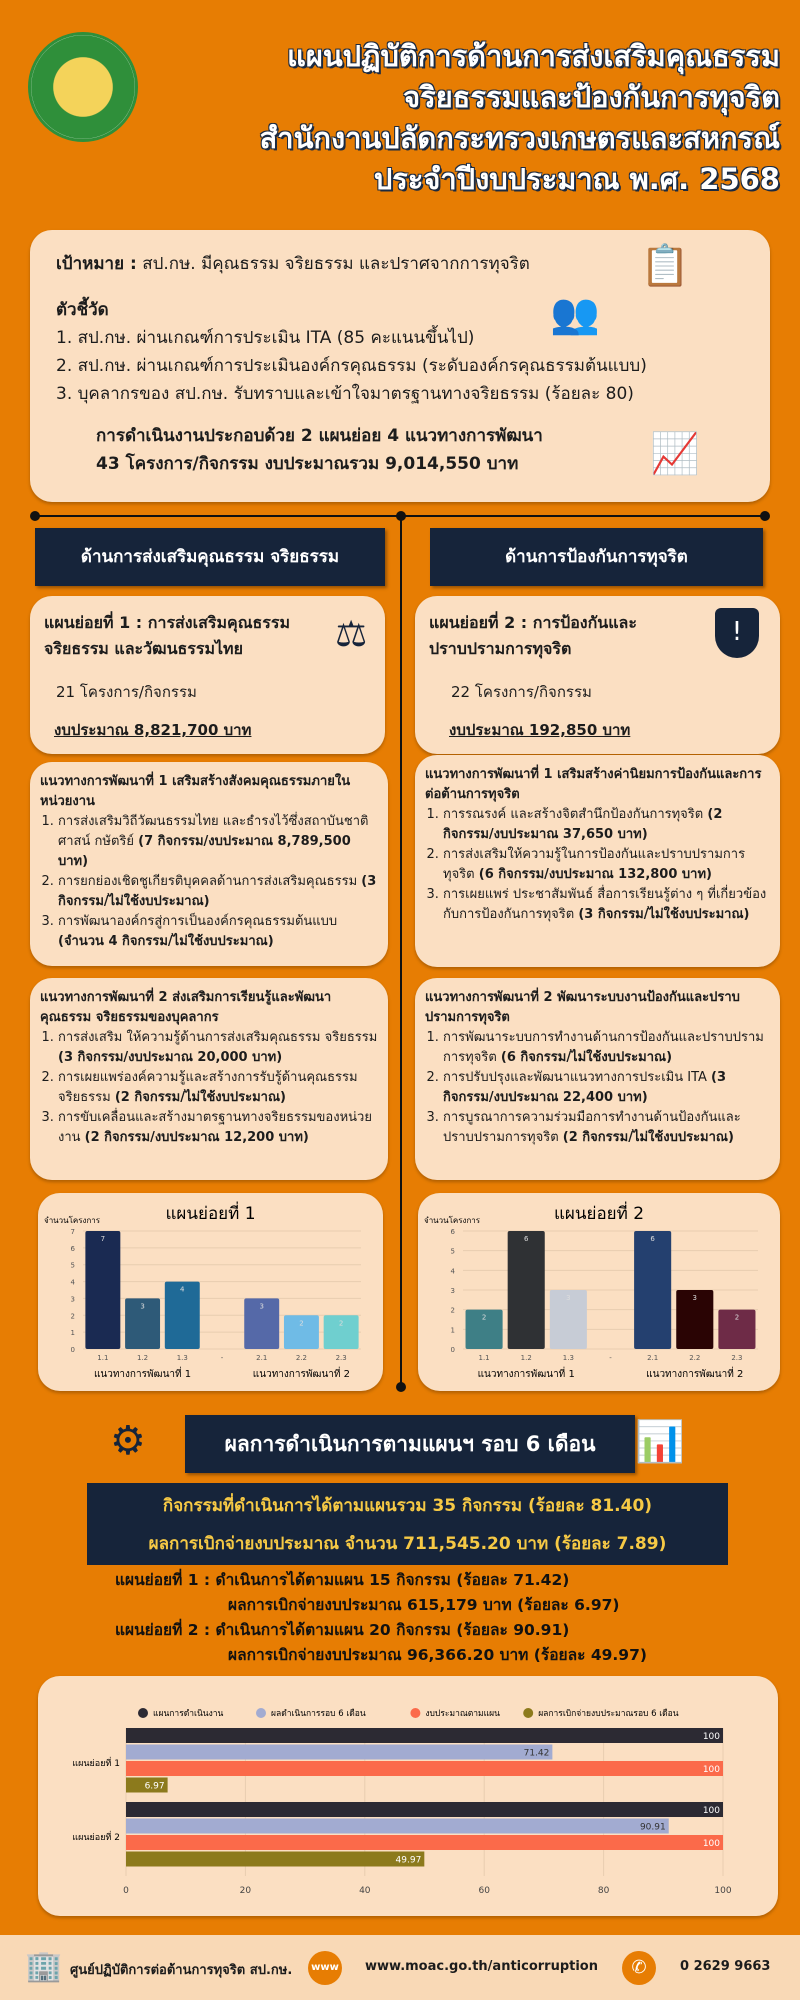 The height and width of the screenshot is (2000, 800). Describe the element at coordinates (711, 1844) in the screenshot. I see `bar-value-label: 100` at that location.